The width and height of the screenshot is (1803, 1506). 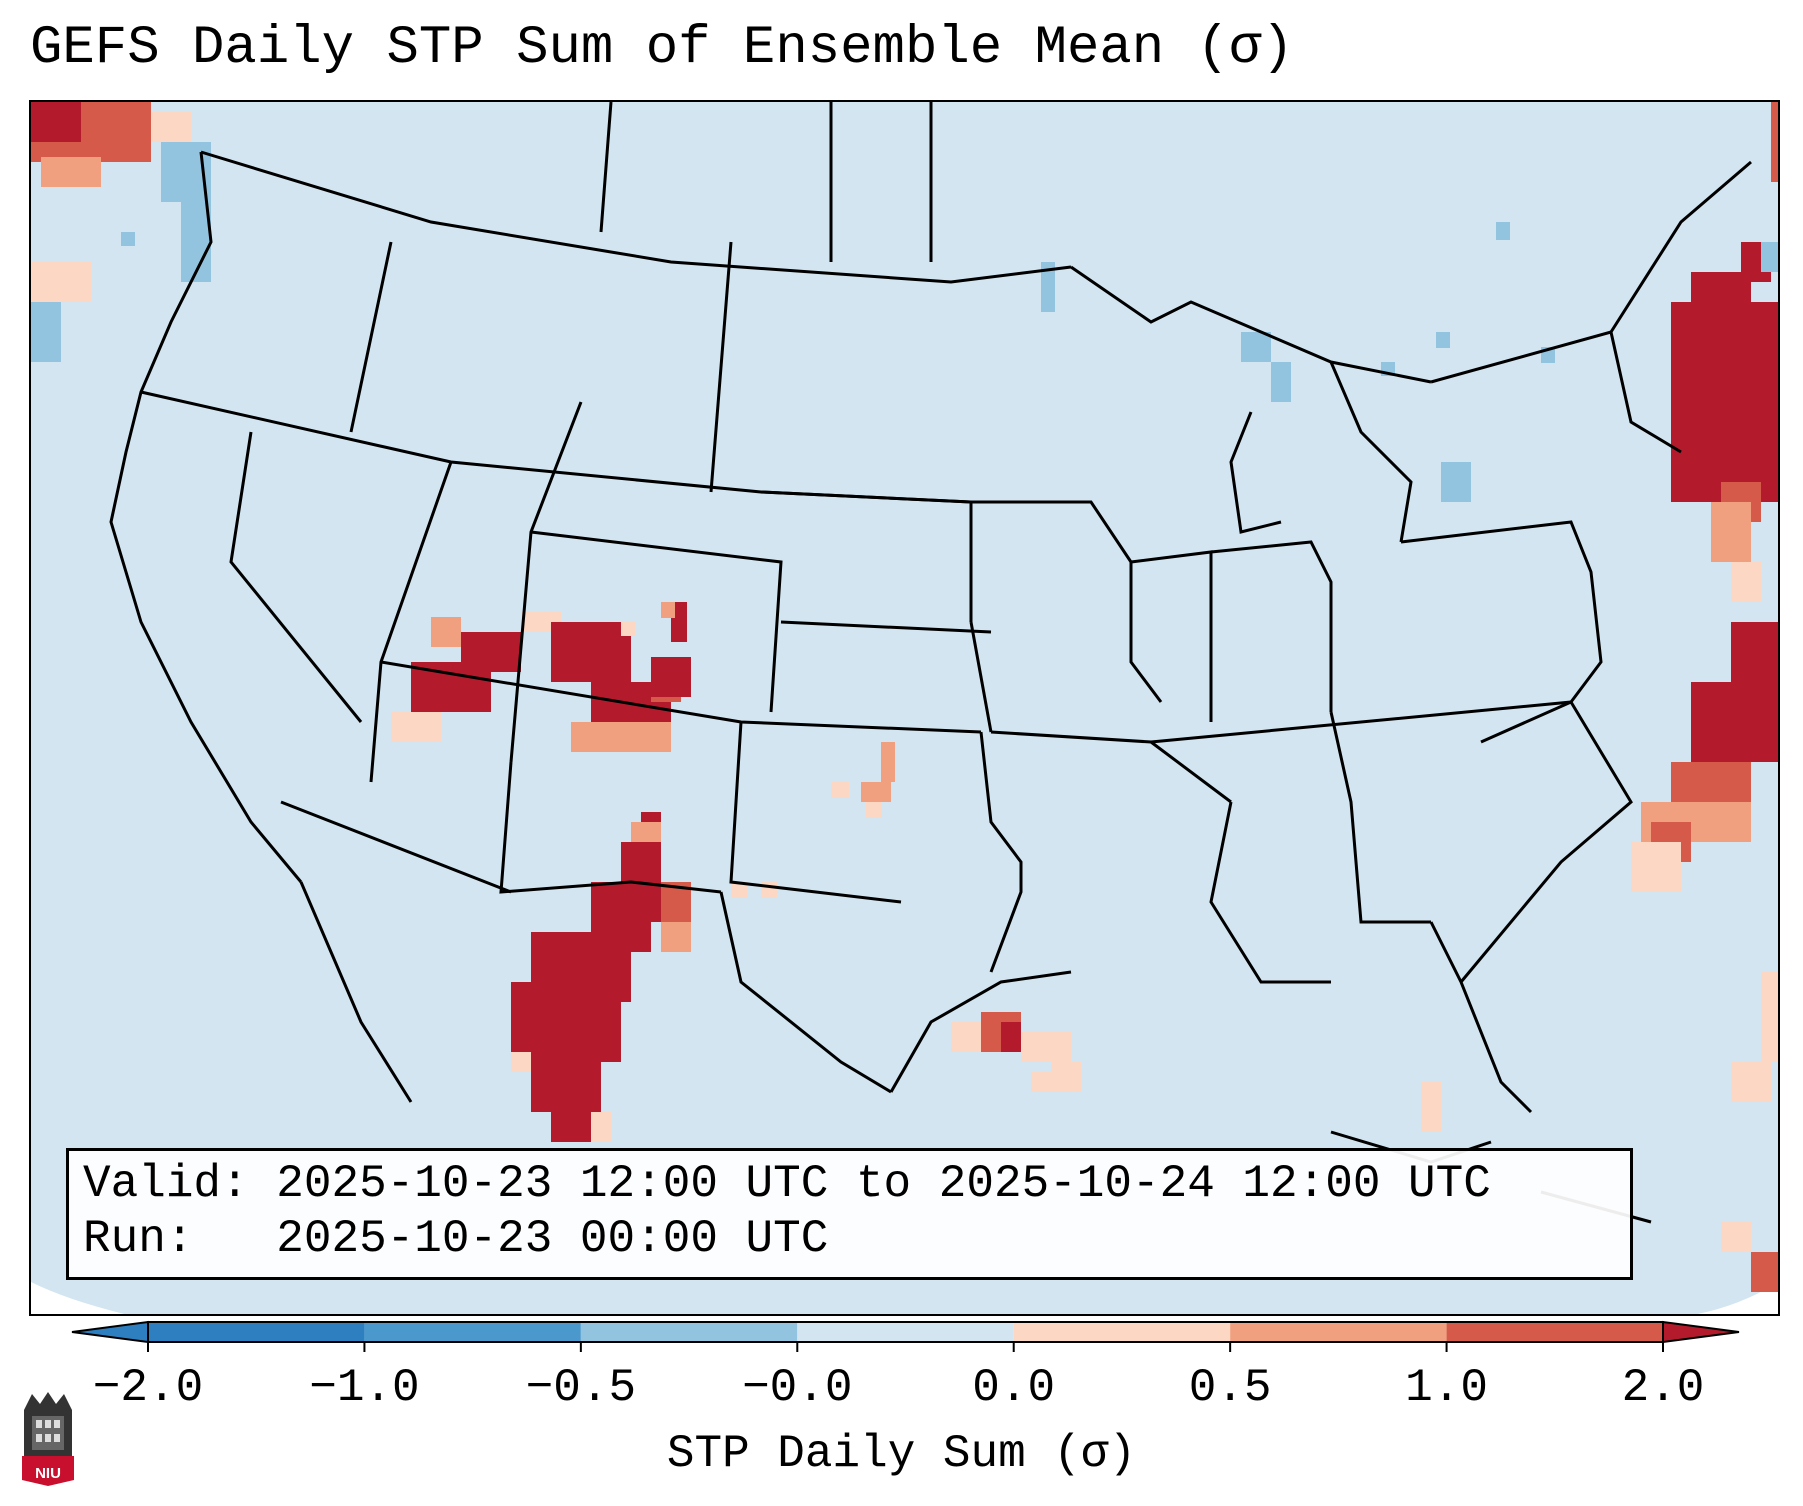 What do you see at coordinates (662, 48) in the screenshot?
I see `page-title: GEFS Daily STP Sum of Ensemble Mean (σ)` at bounding box center [662, 48].